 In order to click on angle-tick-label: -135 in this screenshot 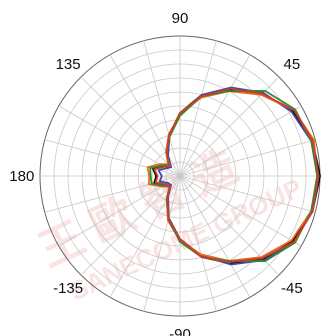, I will do `click(68, 288)`.